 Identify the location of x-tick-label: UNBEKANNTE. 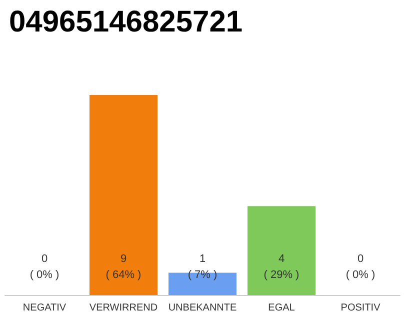
(202, 308).